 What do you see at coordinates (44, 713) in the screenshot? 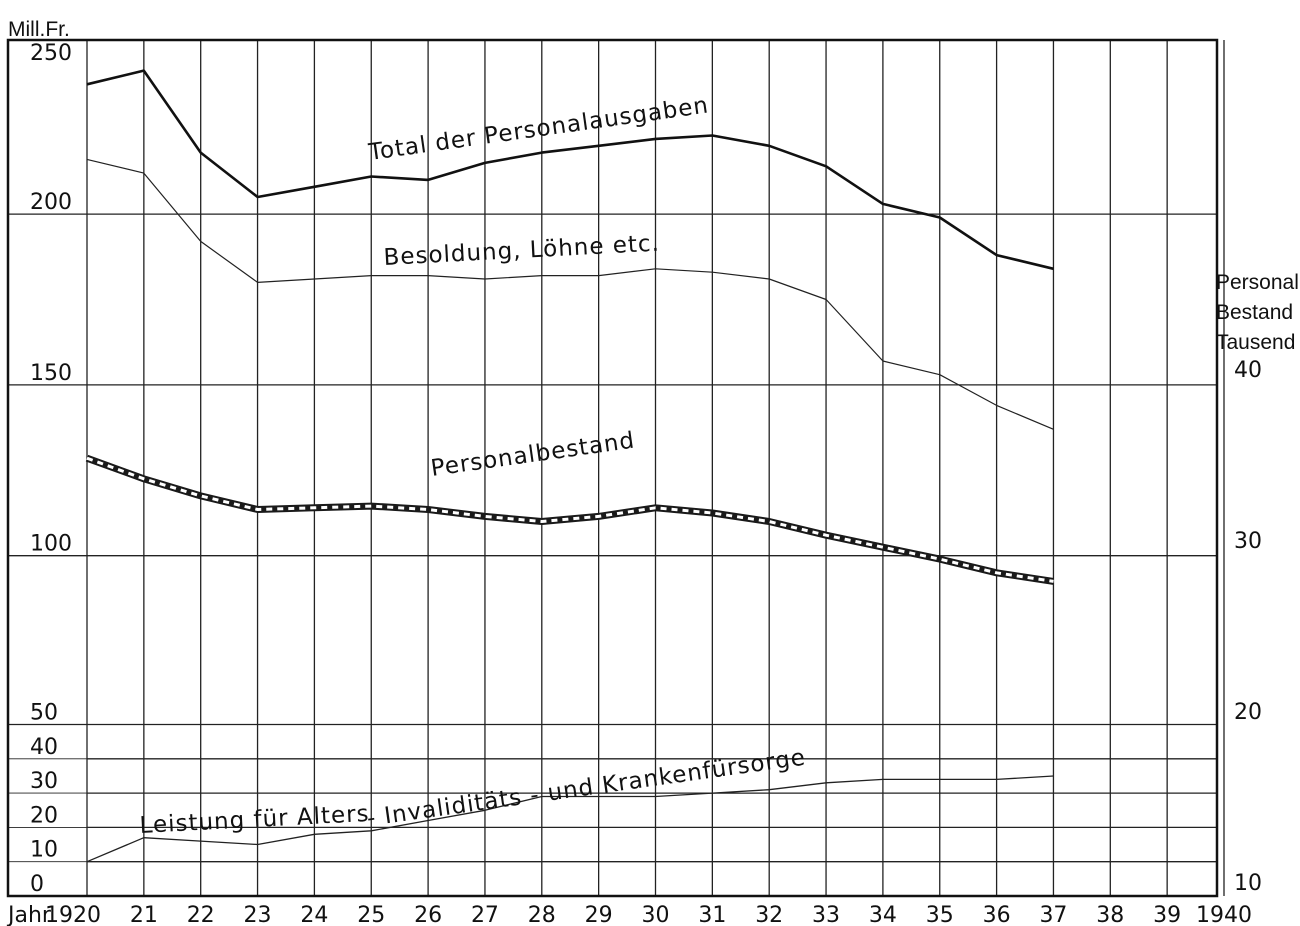
I see `left-tick-label: 50` at bounding box center [44, 713].